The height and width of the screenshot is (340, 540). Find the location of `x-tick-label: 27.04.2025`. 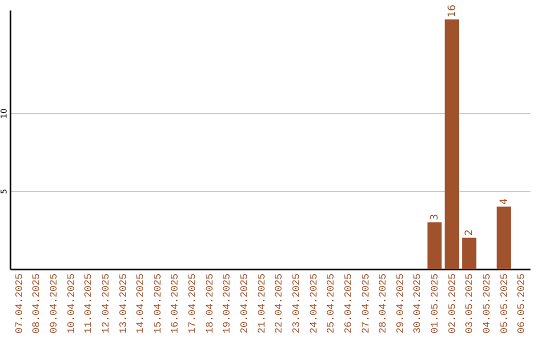

x-tick-label: 27.04.2025 is located at coordinates (366, 304).